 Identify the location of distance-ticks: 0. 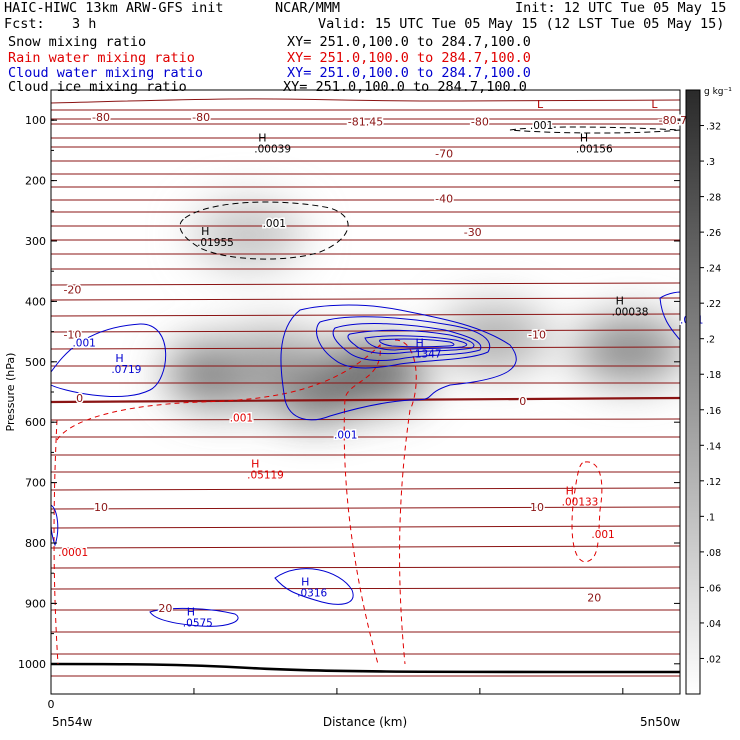
(336, 699).